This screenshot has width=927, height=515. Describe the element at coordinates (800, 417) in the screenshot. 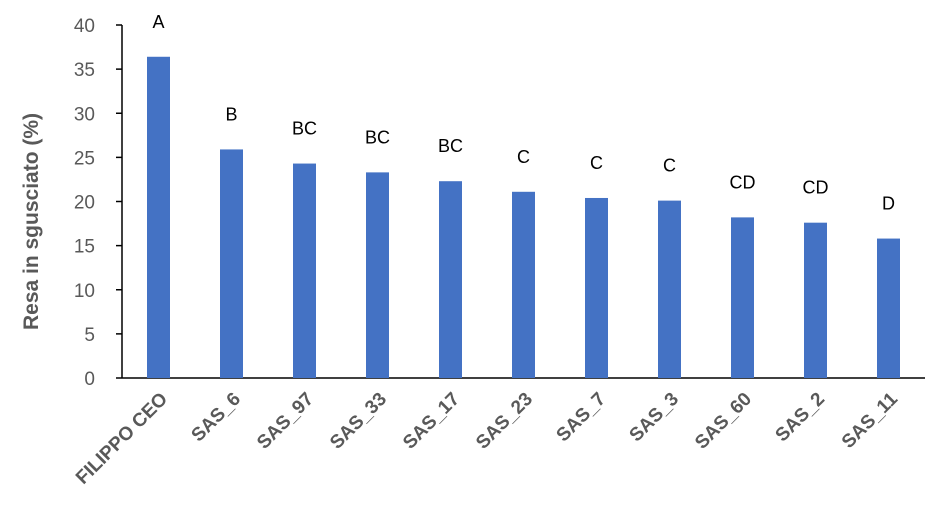

I see `x-tick-label: SAS_2` at that location.